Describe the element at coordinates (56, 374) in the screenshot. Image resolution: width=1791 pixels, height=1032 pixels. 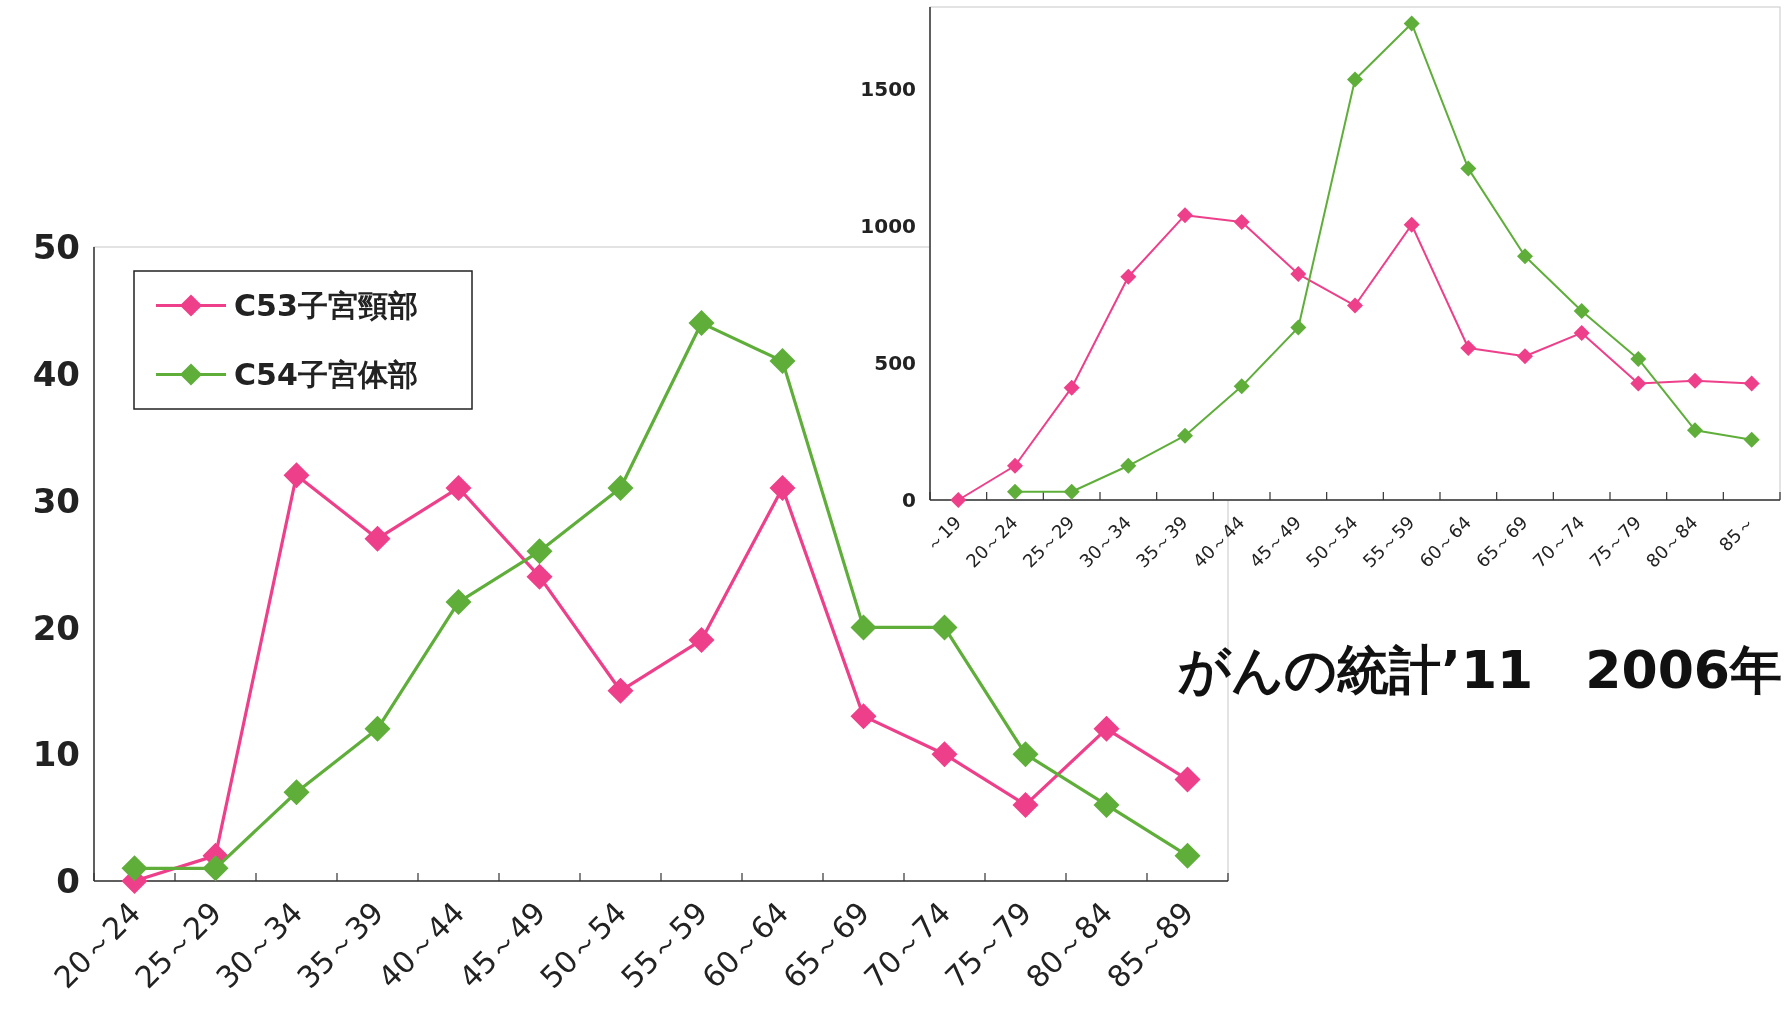
I see `y-tick-label: 40` at that location.